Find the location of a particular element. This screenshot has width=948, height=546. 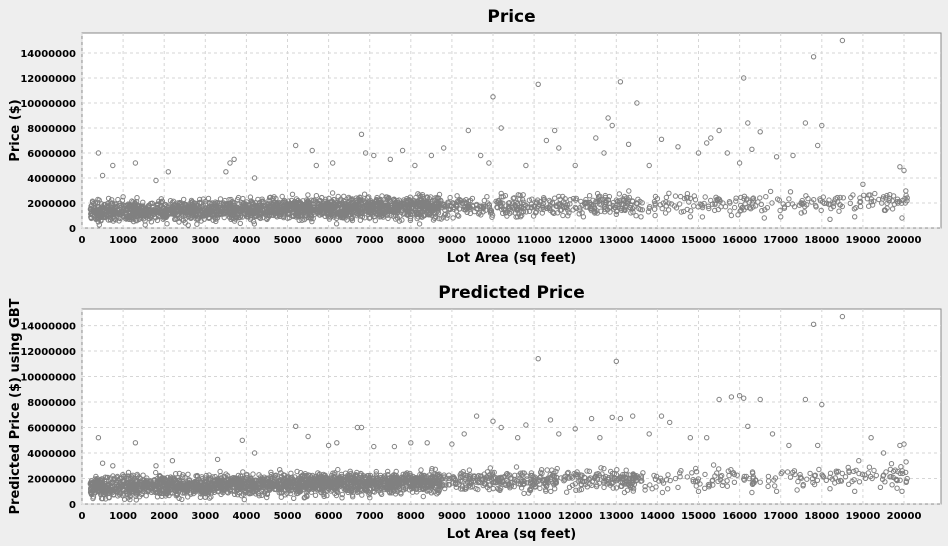

x-tick-label: 4000 is located at coordinates (246, 516).